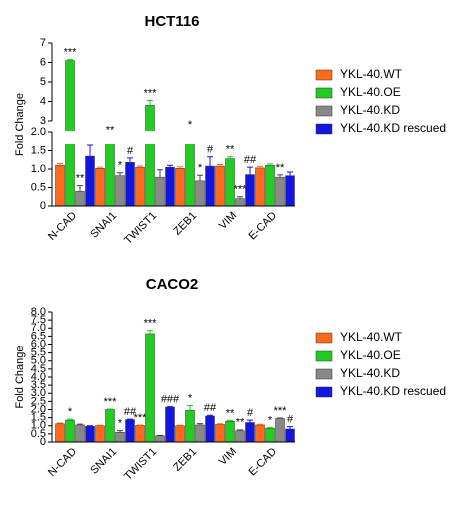 The image size is (474, 528). What do you see at coordinates (38, 132) in the screenshot?
I see `y-tick-label: 2.0` at bounding box center [38, 132].